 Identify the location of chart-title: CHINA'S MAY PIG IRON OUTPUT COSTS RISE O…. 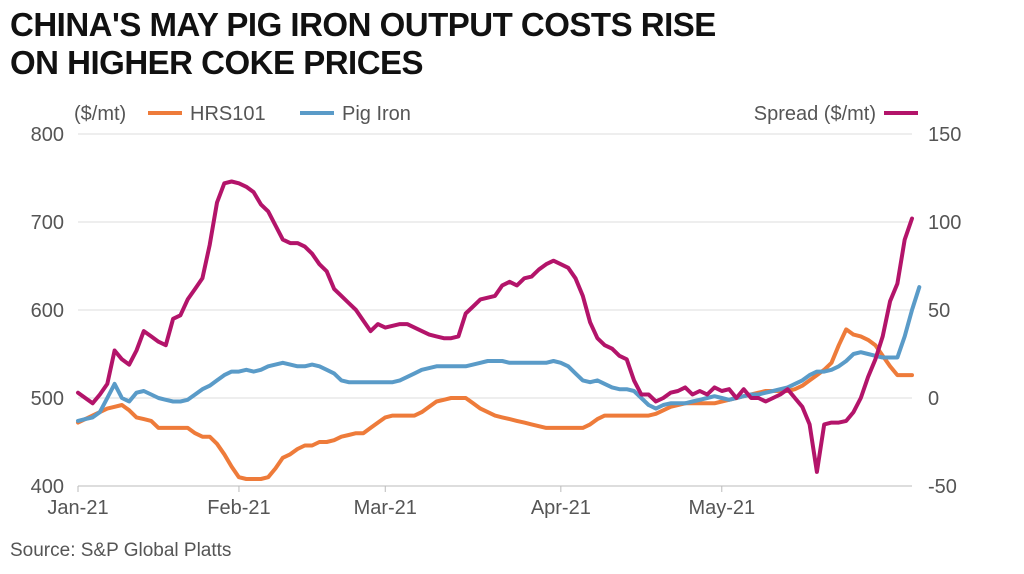
(363, 44).